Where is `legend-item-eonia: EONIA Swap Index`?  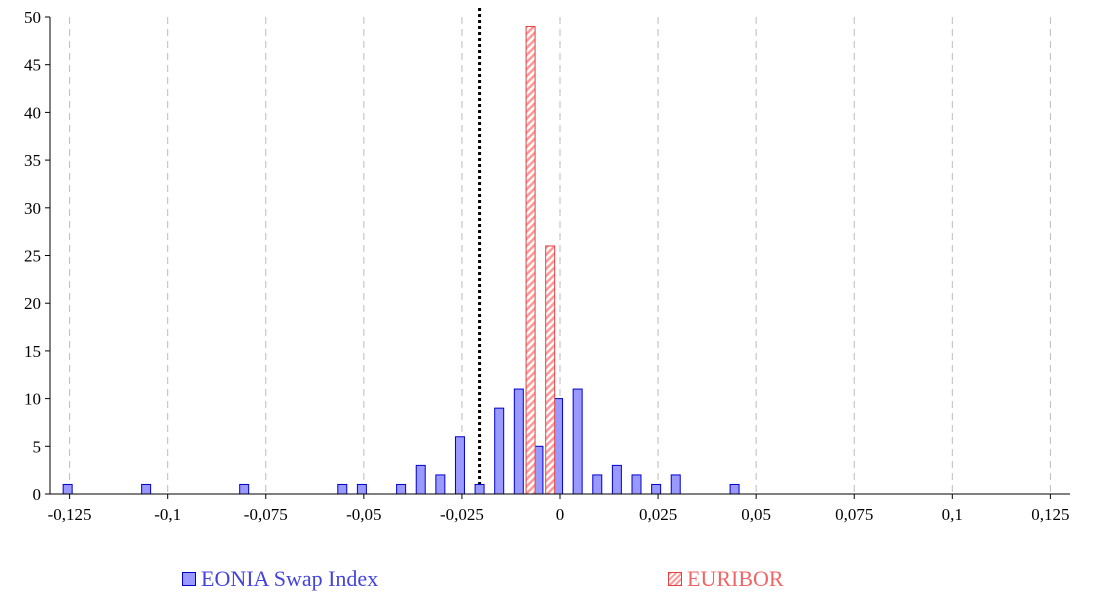
legend-item-eonia: EONIA Swap Index is located at coordinates (280, 579).